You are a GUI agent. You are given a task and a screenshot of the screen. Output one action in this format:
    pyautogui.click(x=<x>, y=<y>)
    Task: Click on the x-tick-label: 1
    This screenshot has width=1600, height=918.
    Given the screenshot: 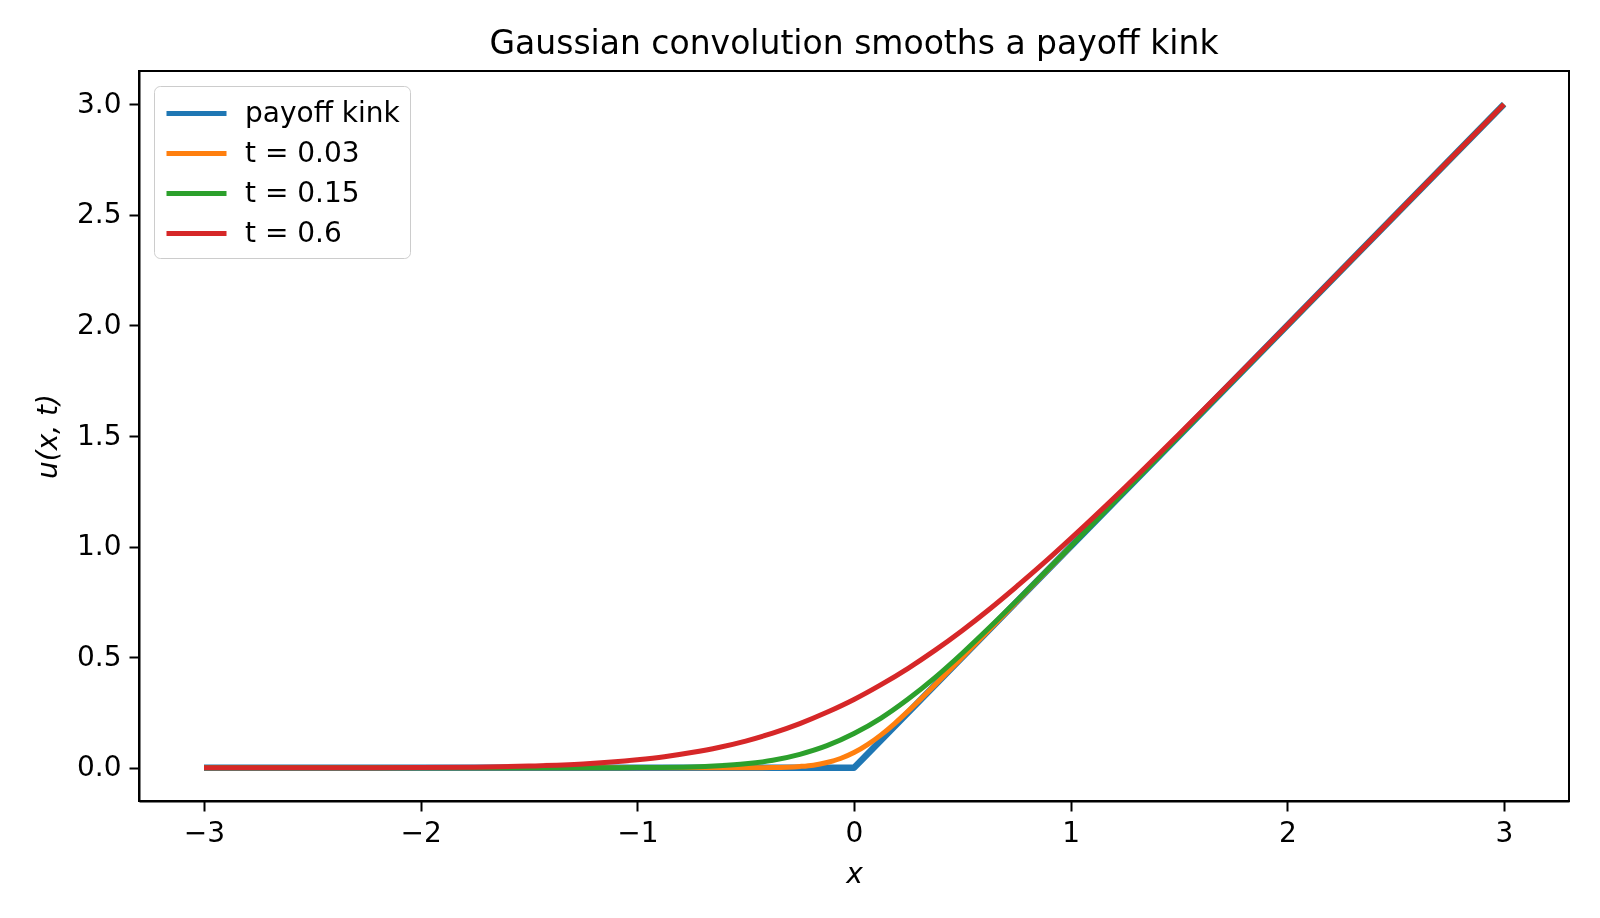 What is the action you would take?
    pyautogui.click(x=1071, y=832)
    